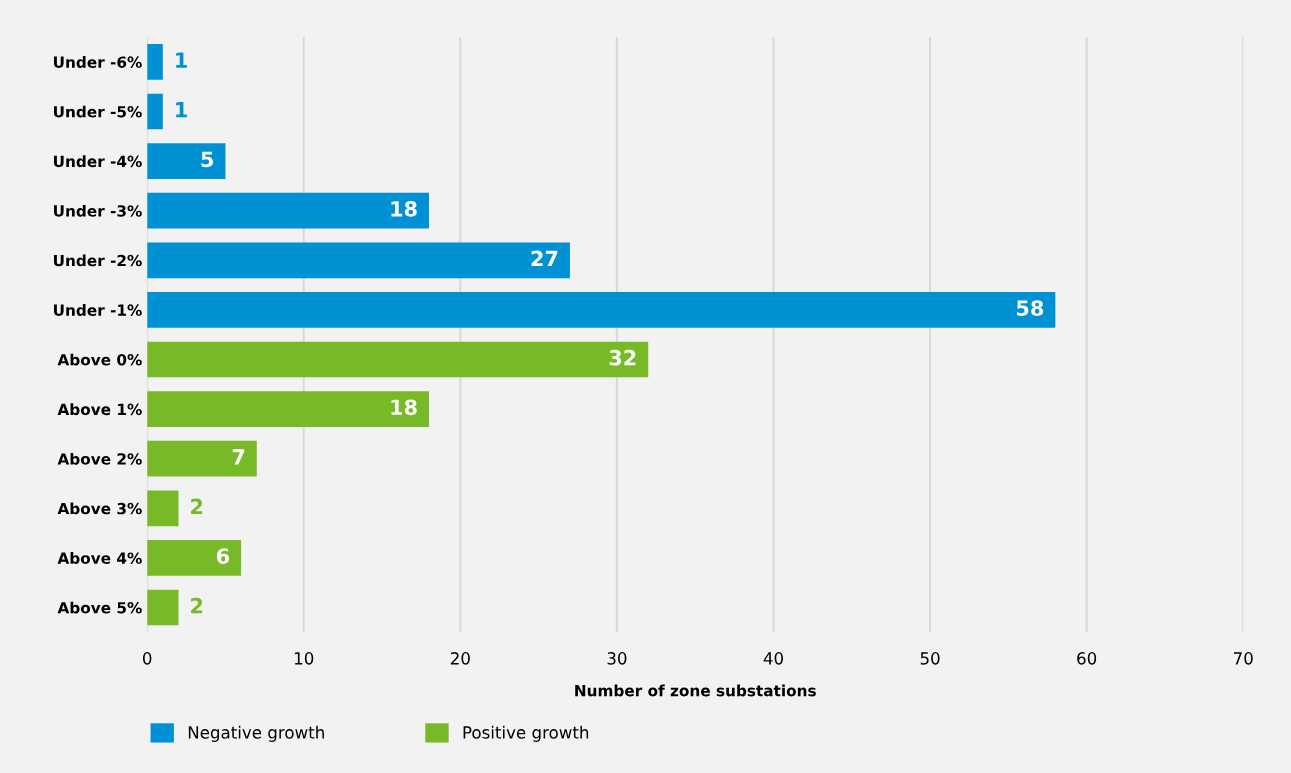 Image resolution: width=1291 pixels, height=773 pixels. Describe the element at coordinates (304, 658) in the screenshot. I see `x-tick-label: 10` at that location.